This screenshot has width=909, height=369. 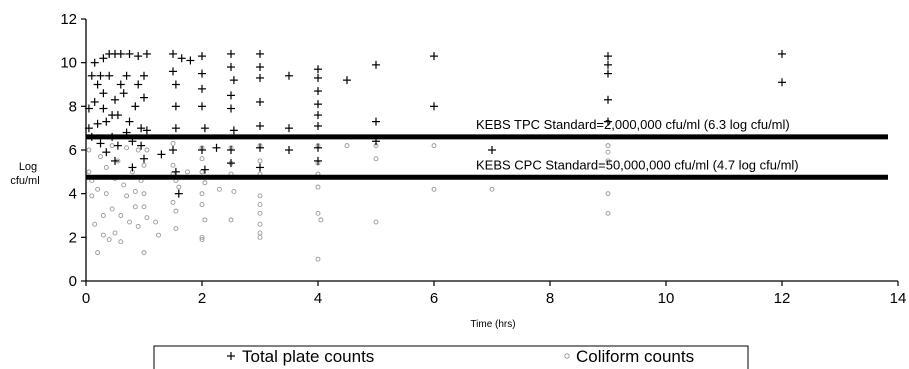 I want to click on x-tick-label: 6, so click(x=434, y=298).